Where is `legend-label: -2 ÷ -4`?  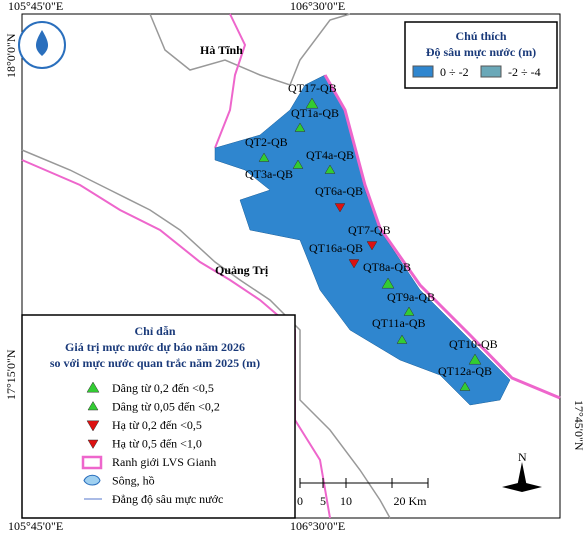
legend-label: -2 ÷ -4 is located at coordinates (524, 72).